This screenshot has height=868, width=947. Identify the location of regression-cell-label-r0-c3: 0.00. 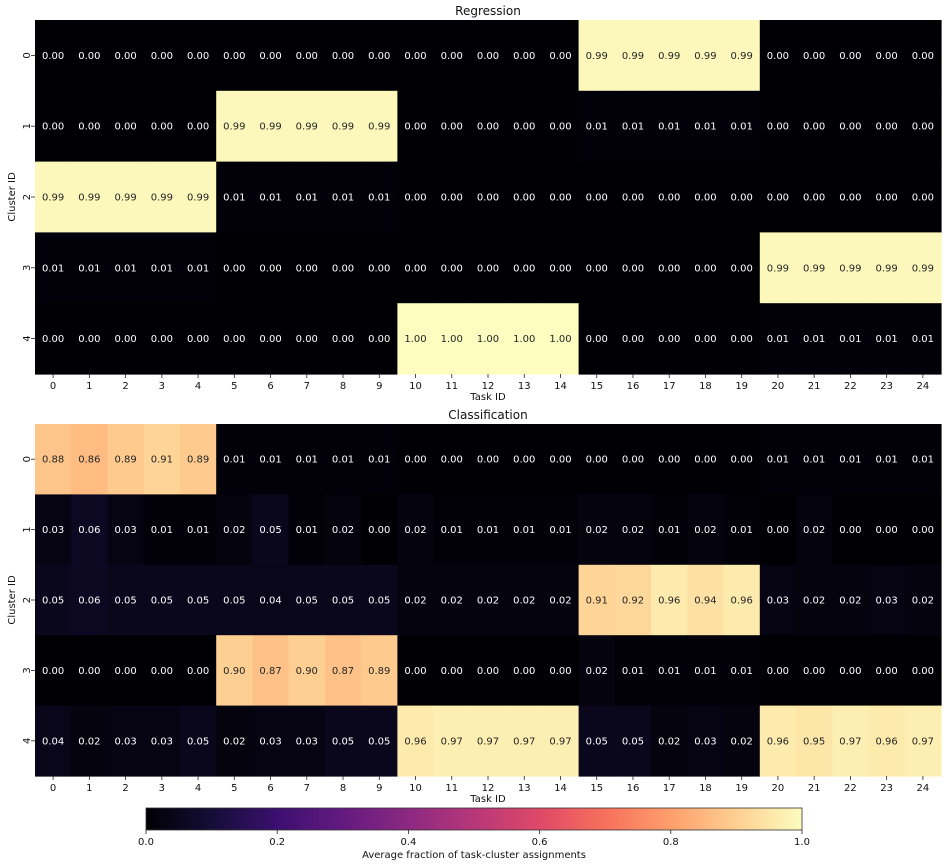
(162, 56).